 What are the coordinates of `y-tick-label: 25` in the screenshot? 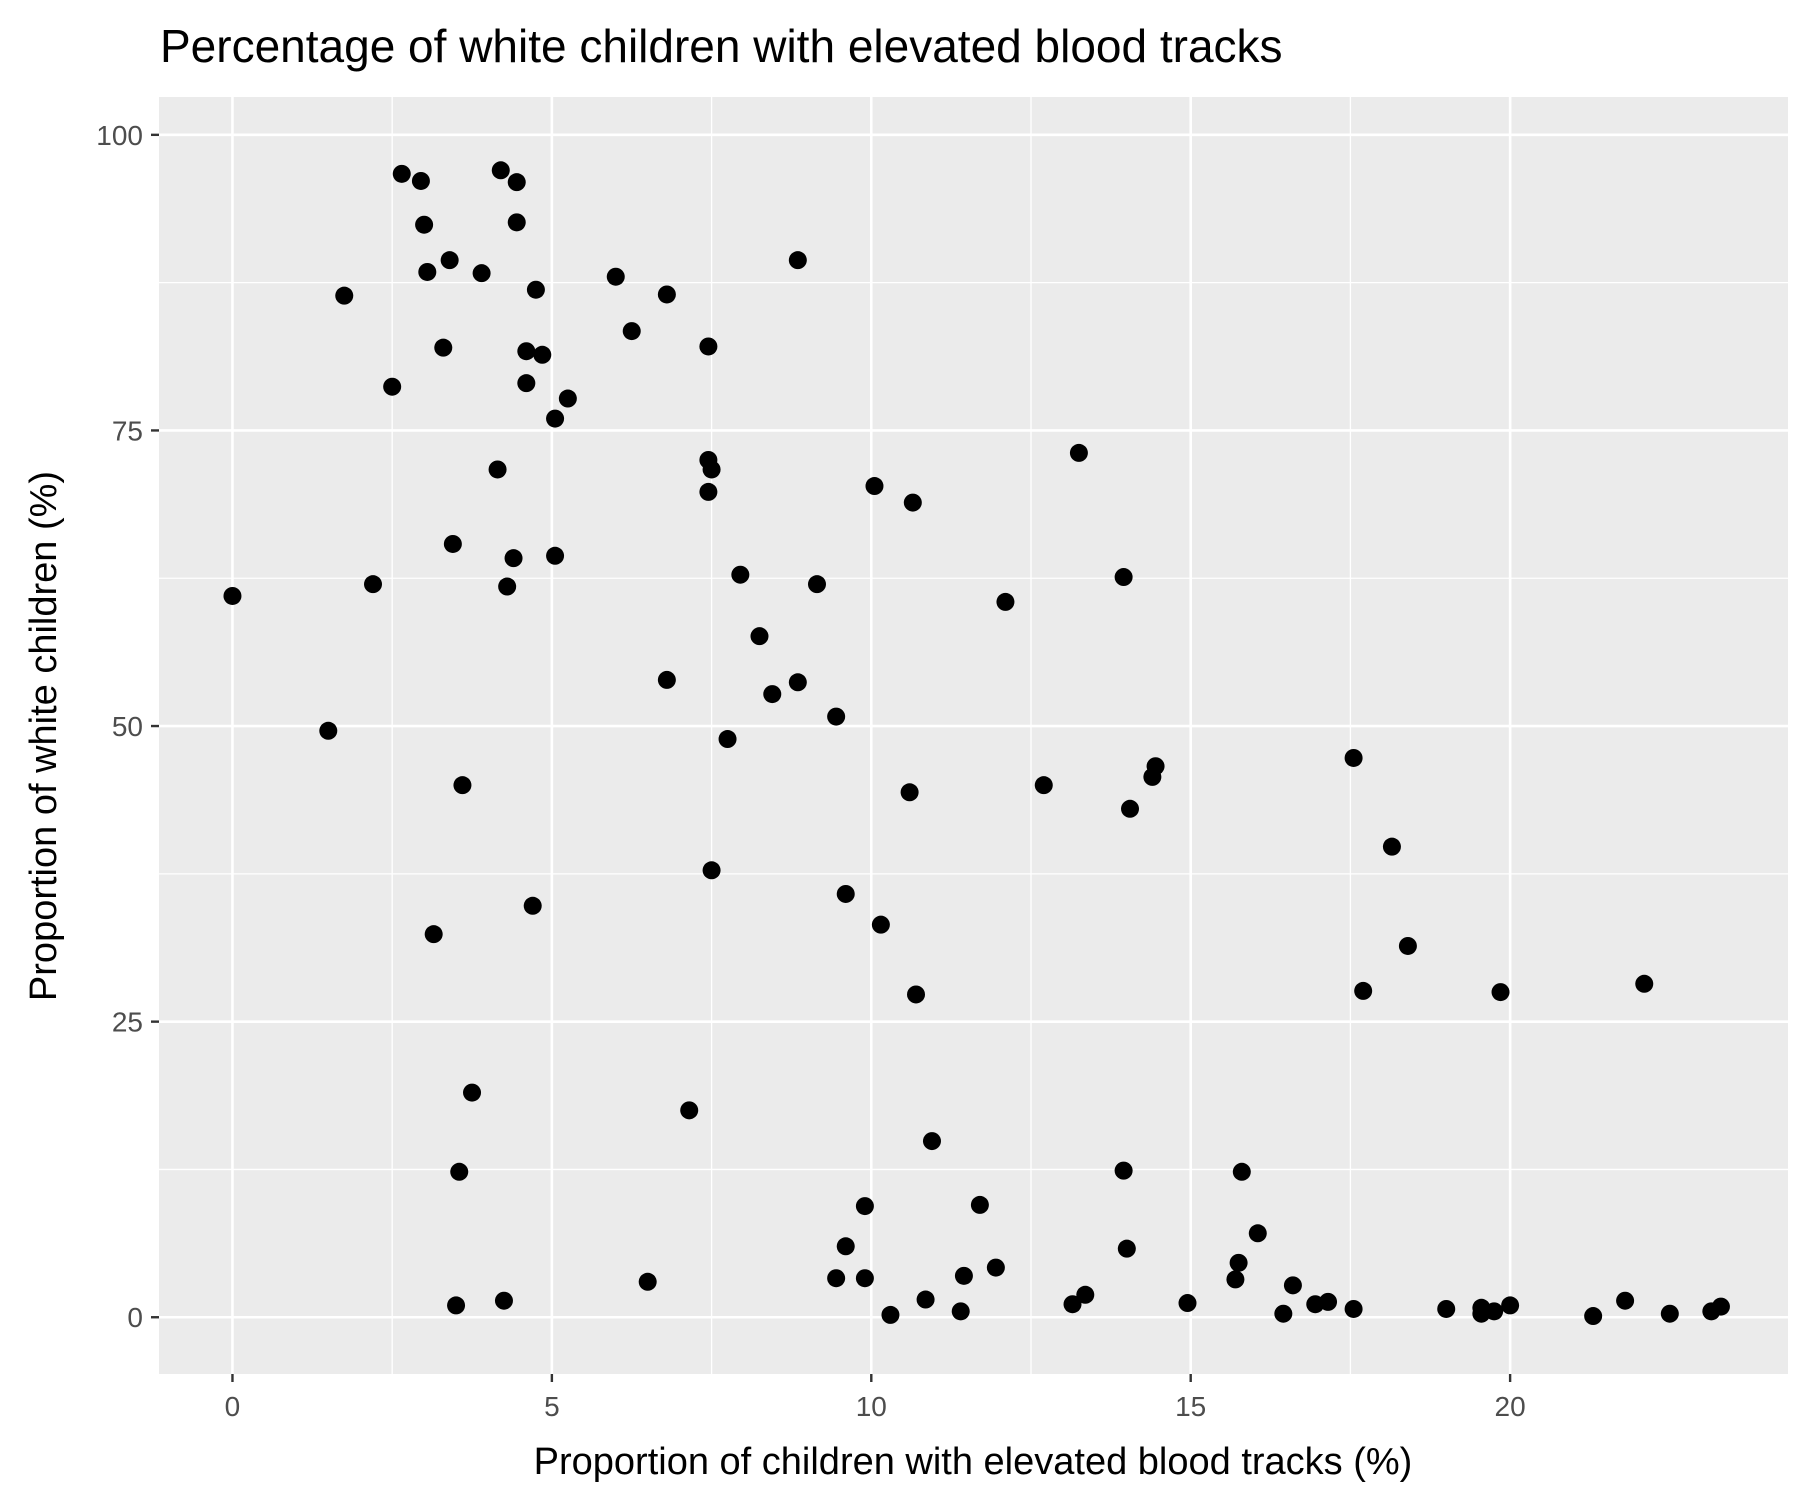 It's located at (127, 1022).